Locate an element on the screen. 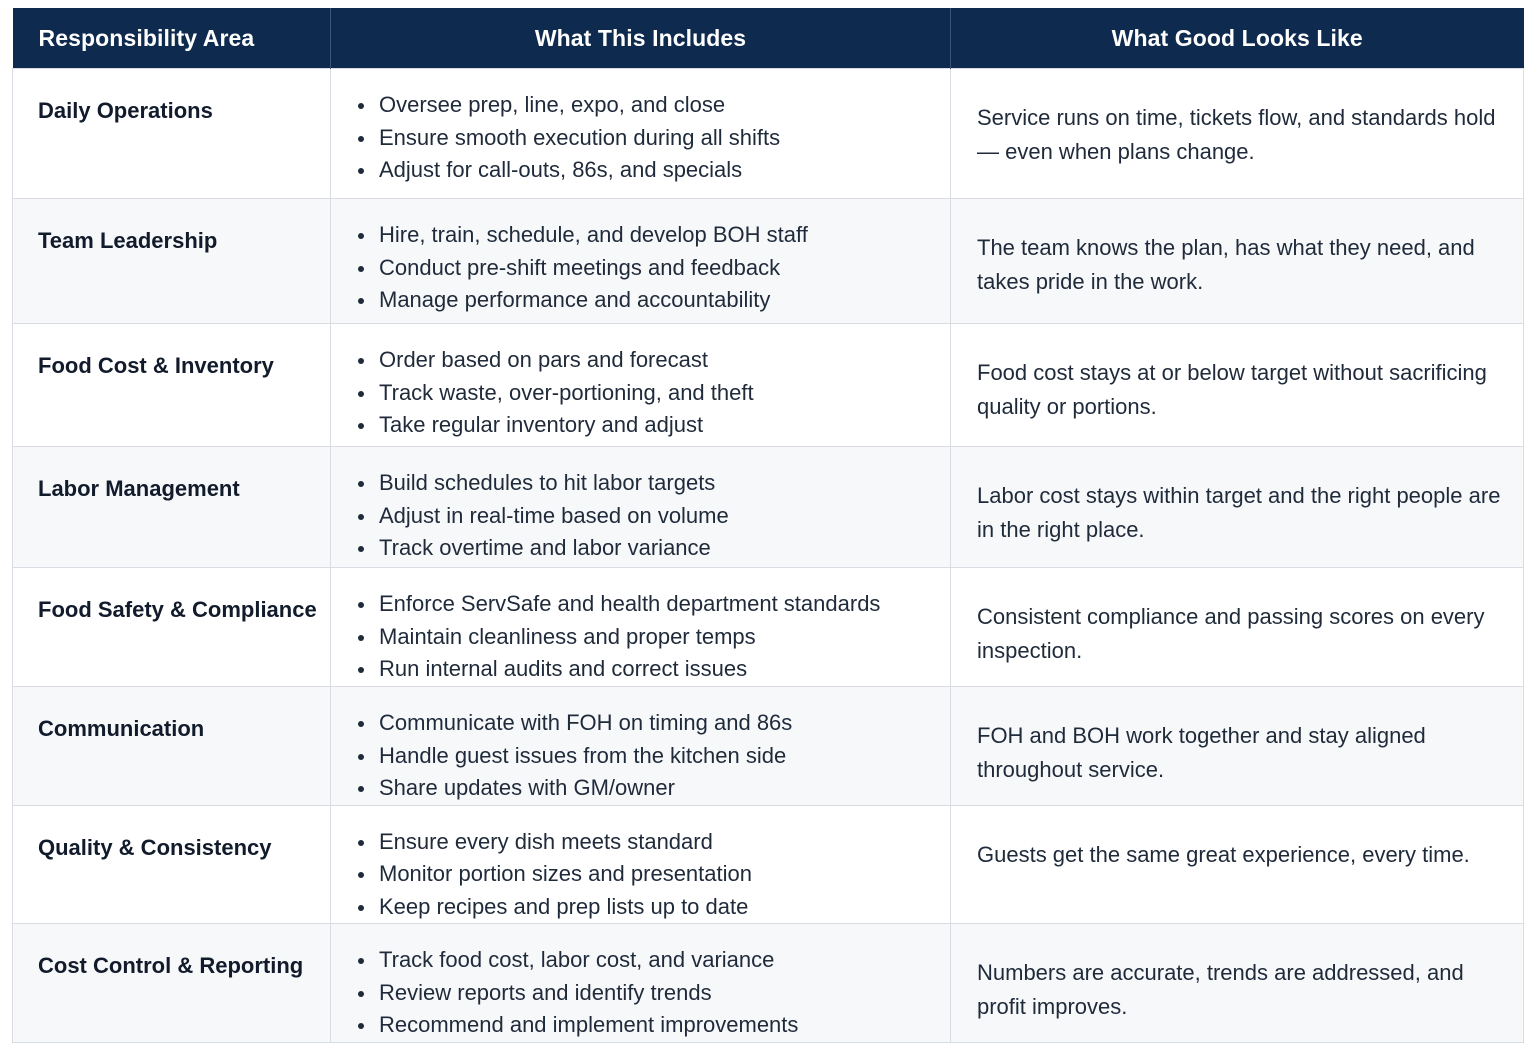 Image resolution: width=1536 pixels, height=1043 pixels. area-label: Daily Operations is located at coordinates (125, 110).